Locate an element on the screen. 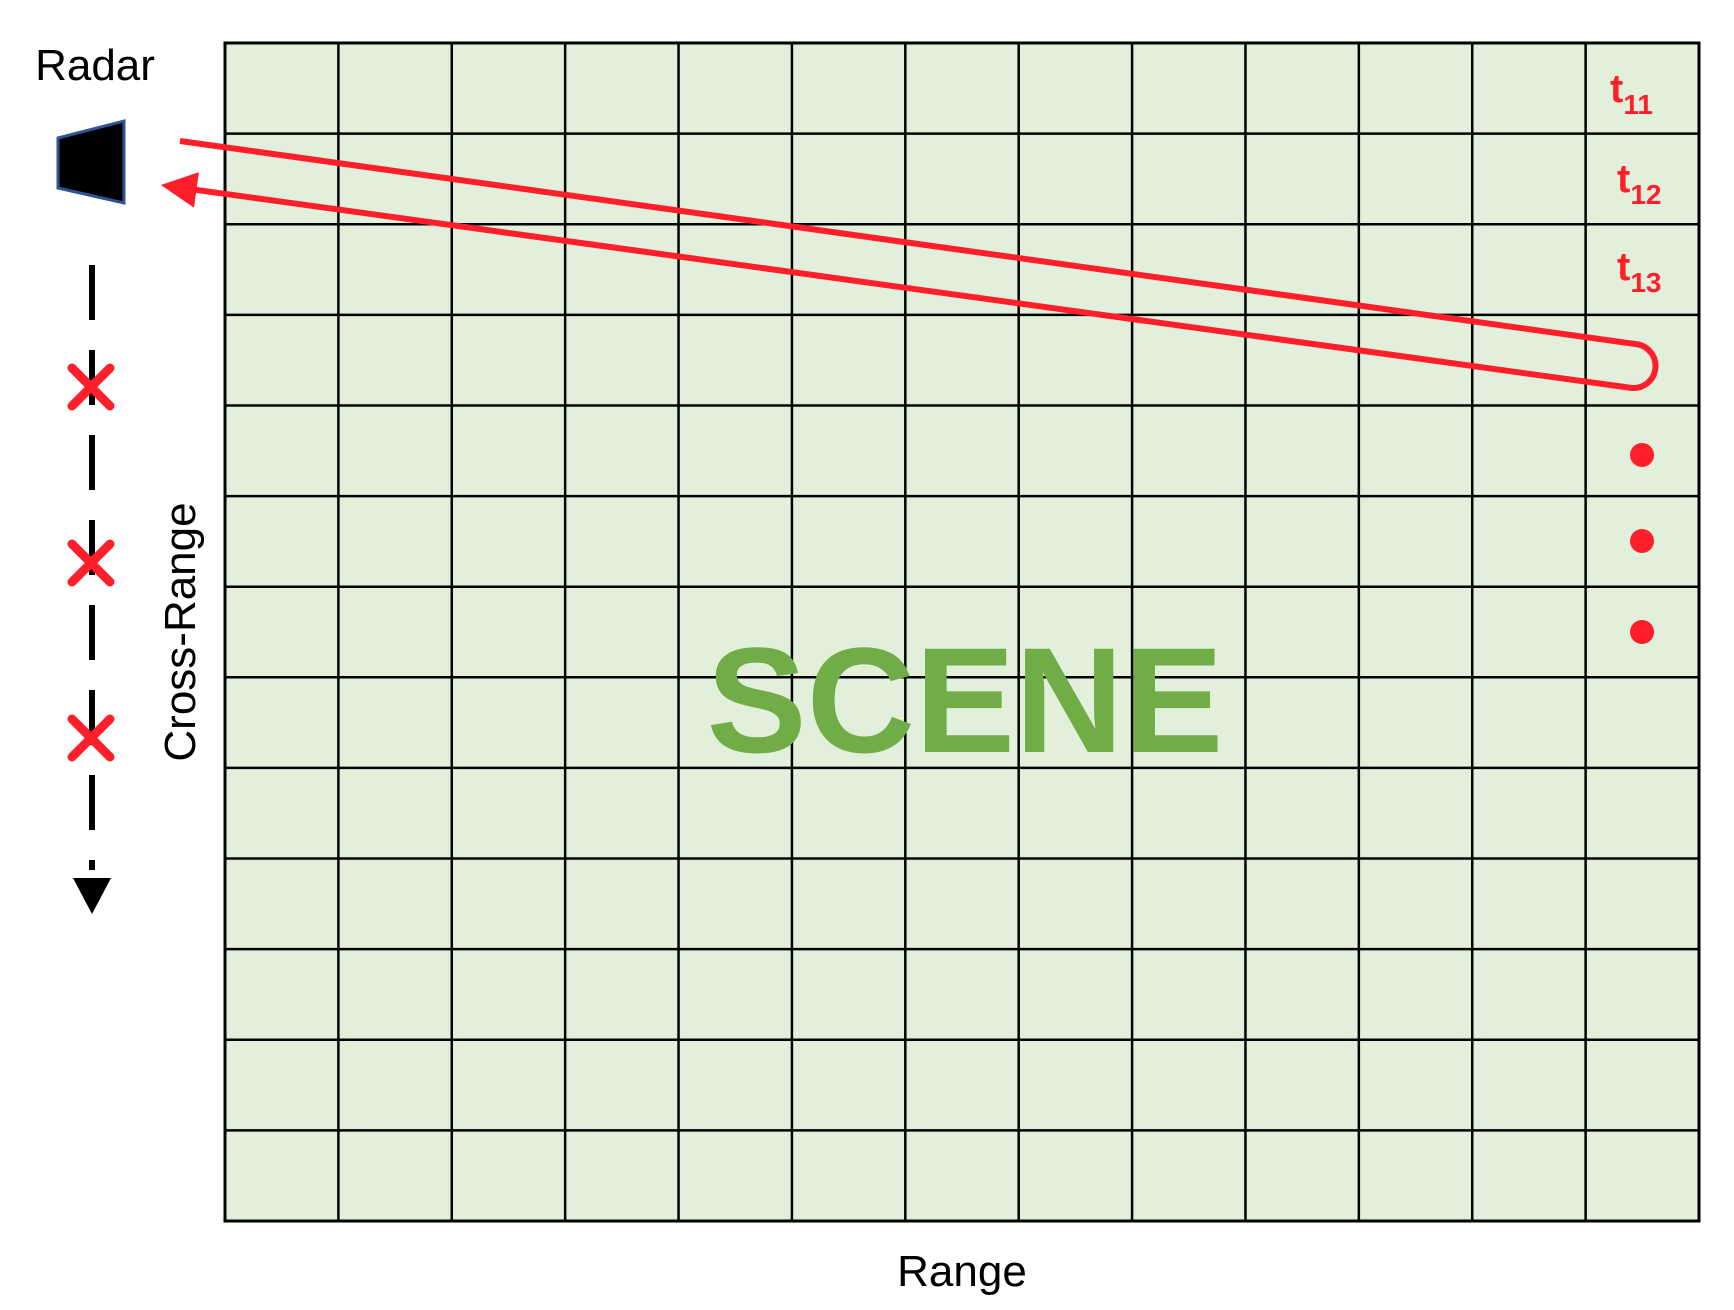 The width and height of the screenshot is (1734, 1310). radar-antenna-icon is located at coordinates (91, 162).